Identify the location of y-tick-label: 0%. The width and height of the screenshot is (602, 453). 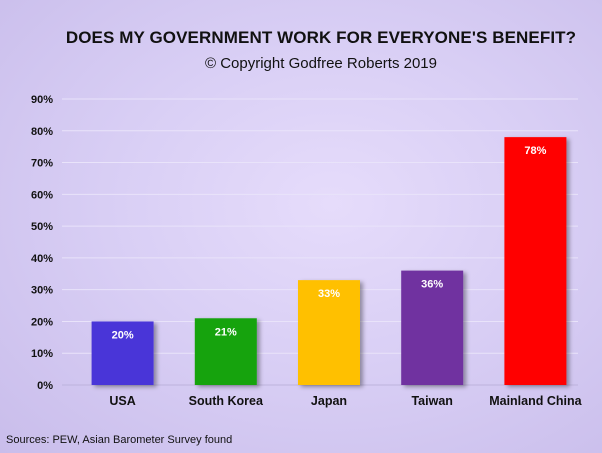
(45, 386).